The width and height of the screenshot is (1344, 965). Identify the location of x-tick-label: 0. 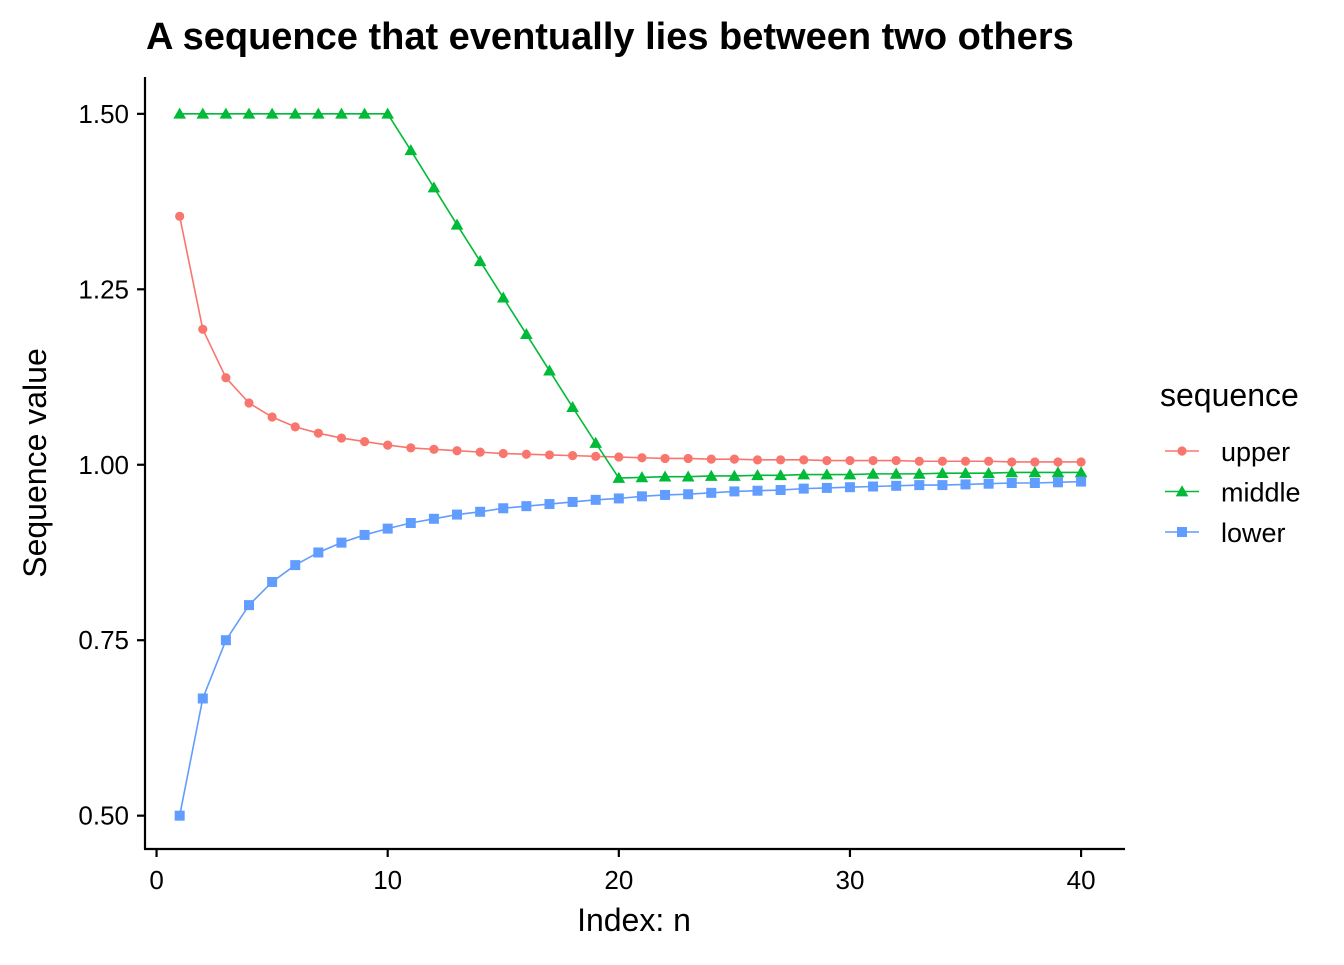
(156, 880).